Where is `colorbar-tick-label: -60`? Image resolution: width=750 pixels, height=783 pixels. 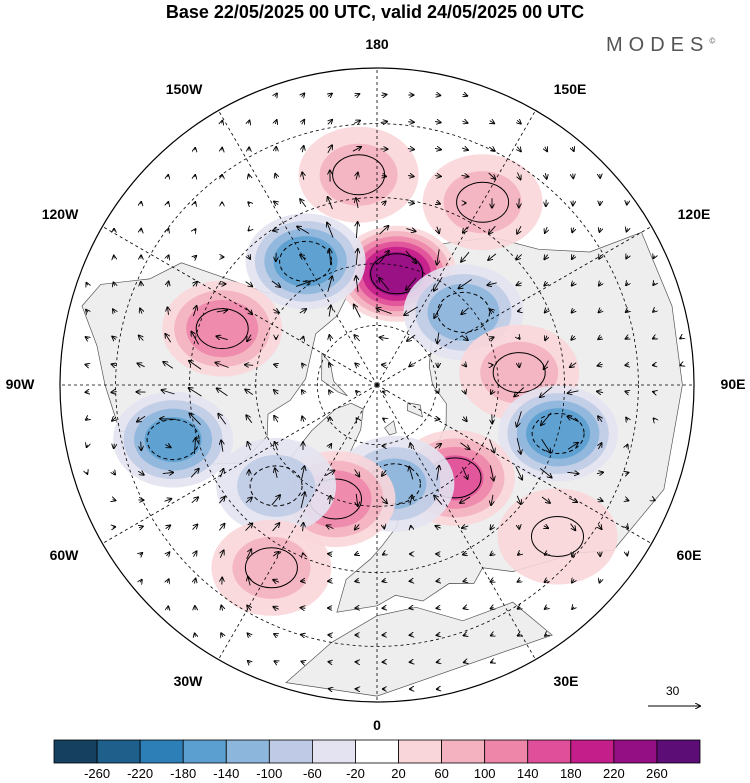
colorbar-tick-label: -60 is located at coordinates (312, 773).